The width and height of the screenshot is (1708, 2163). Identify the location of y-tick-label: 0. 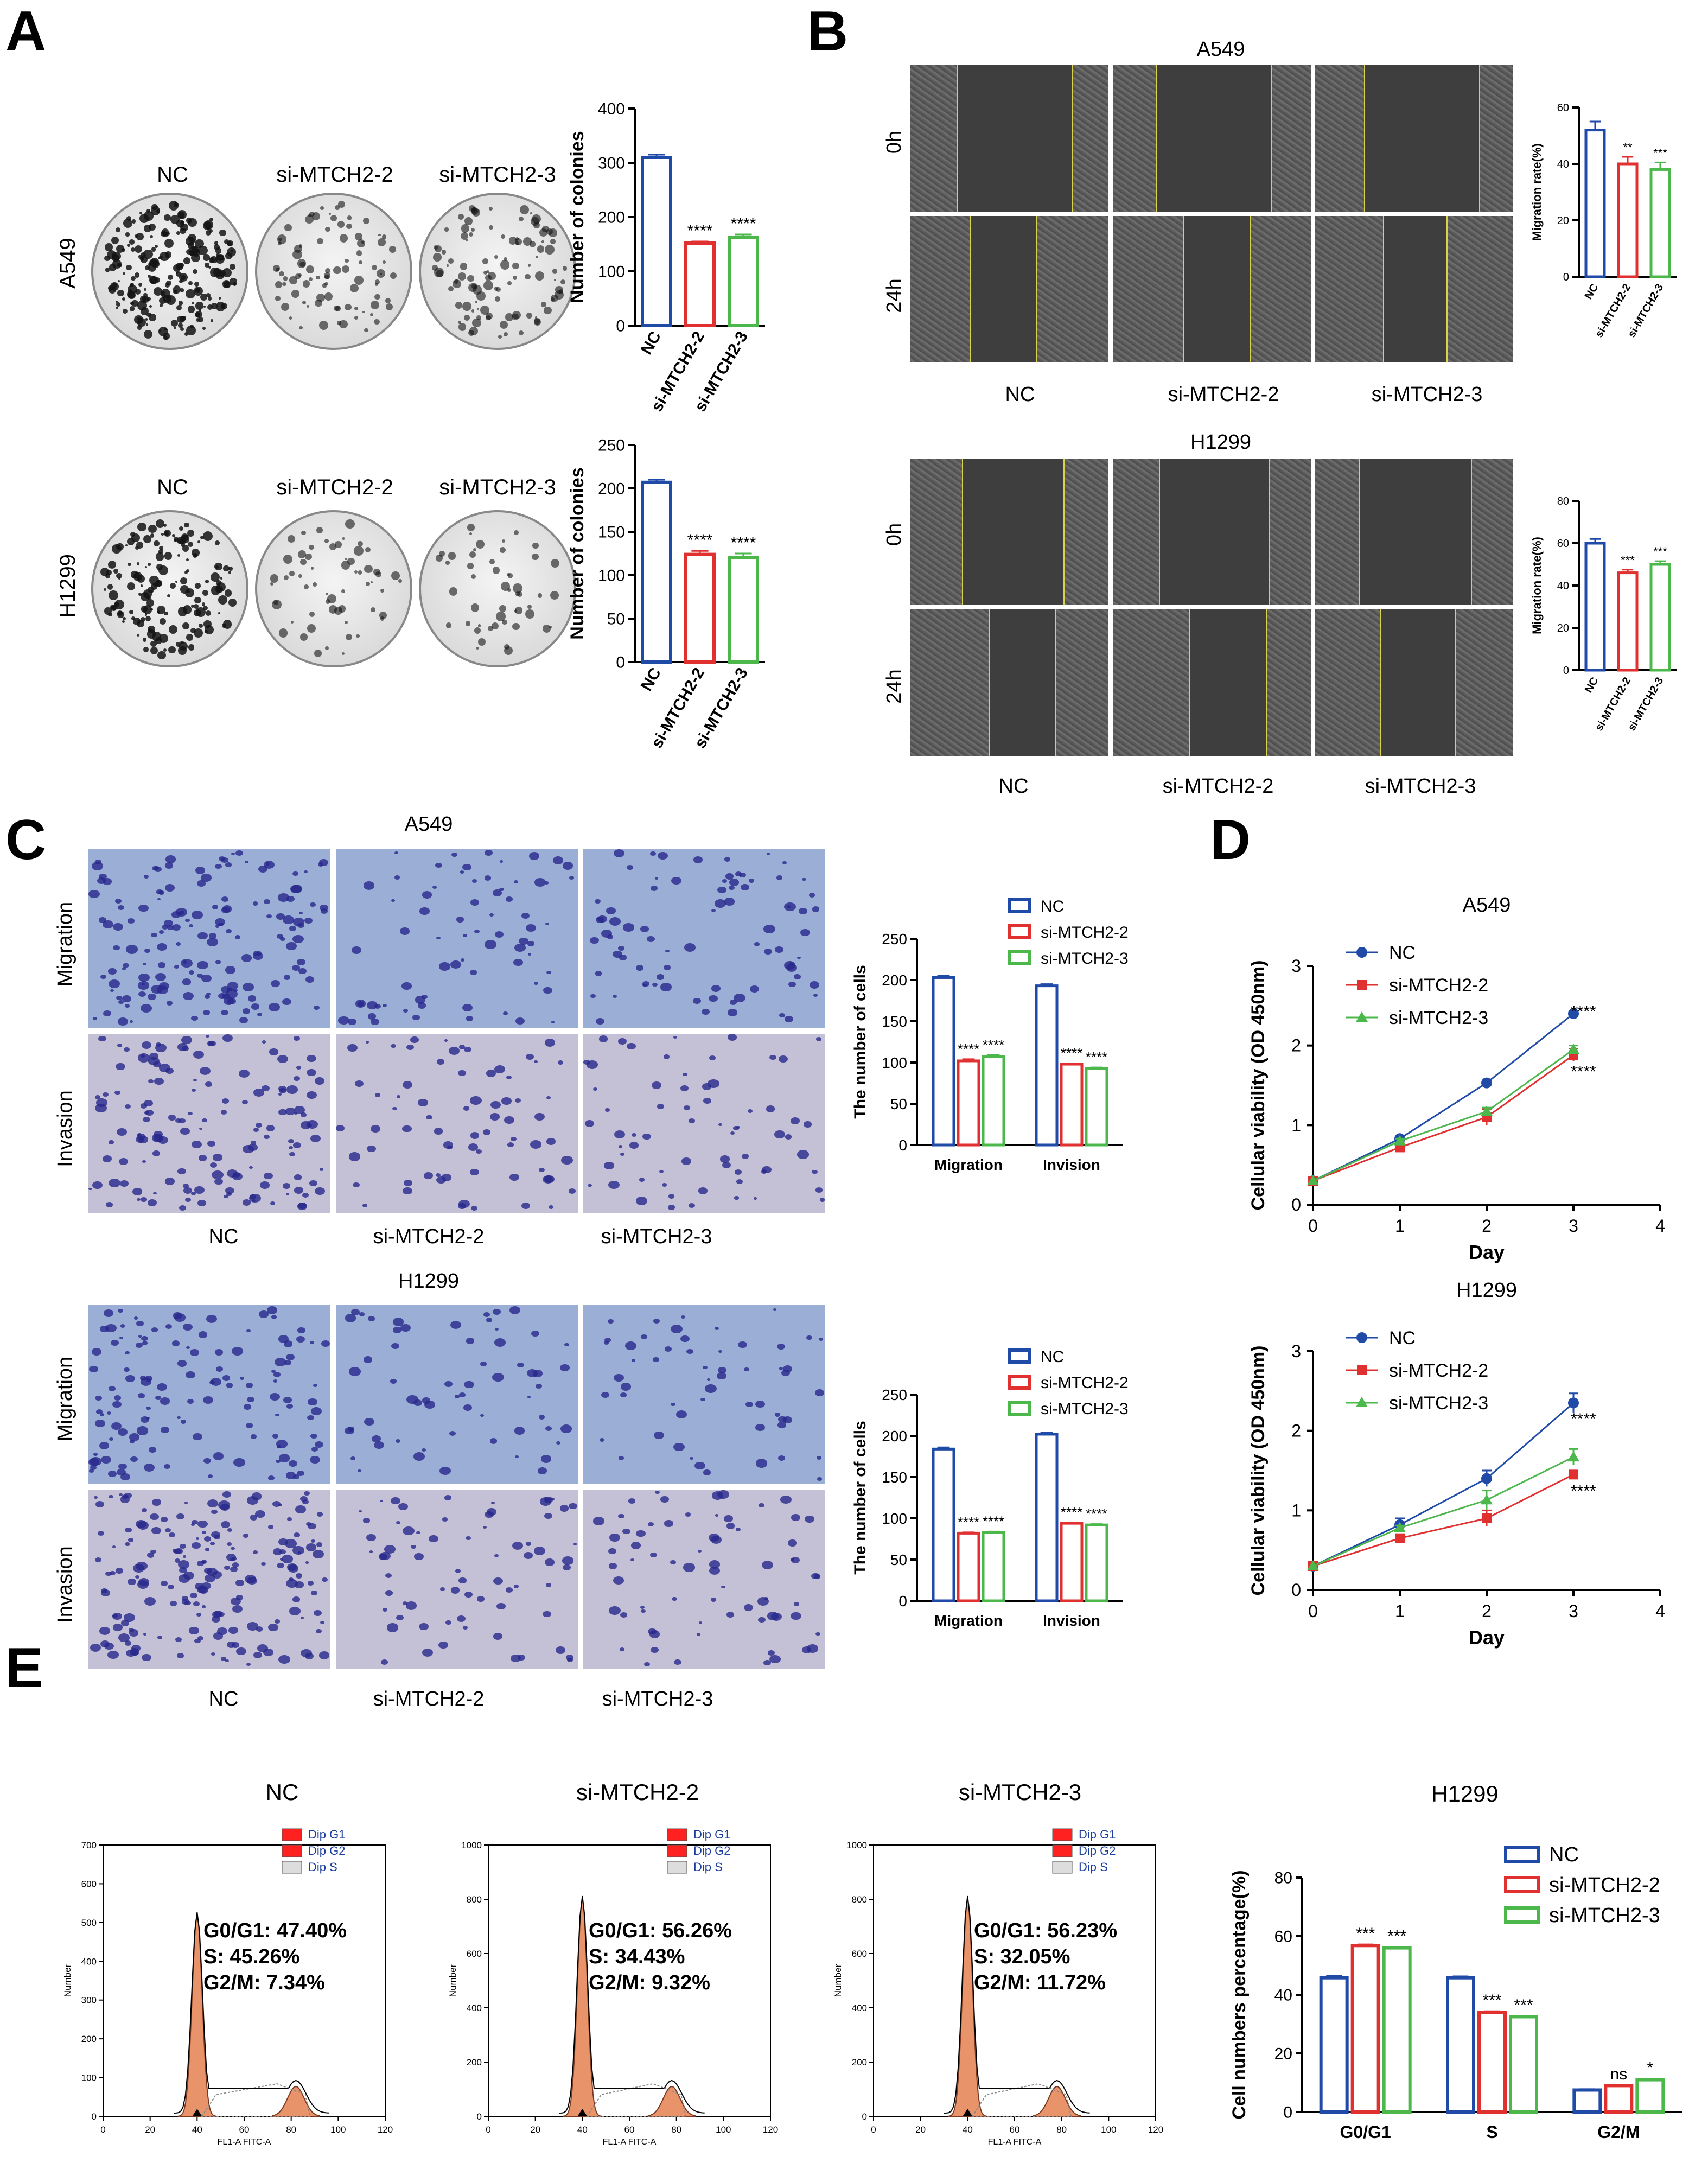
(1287, 2113).